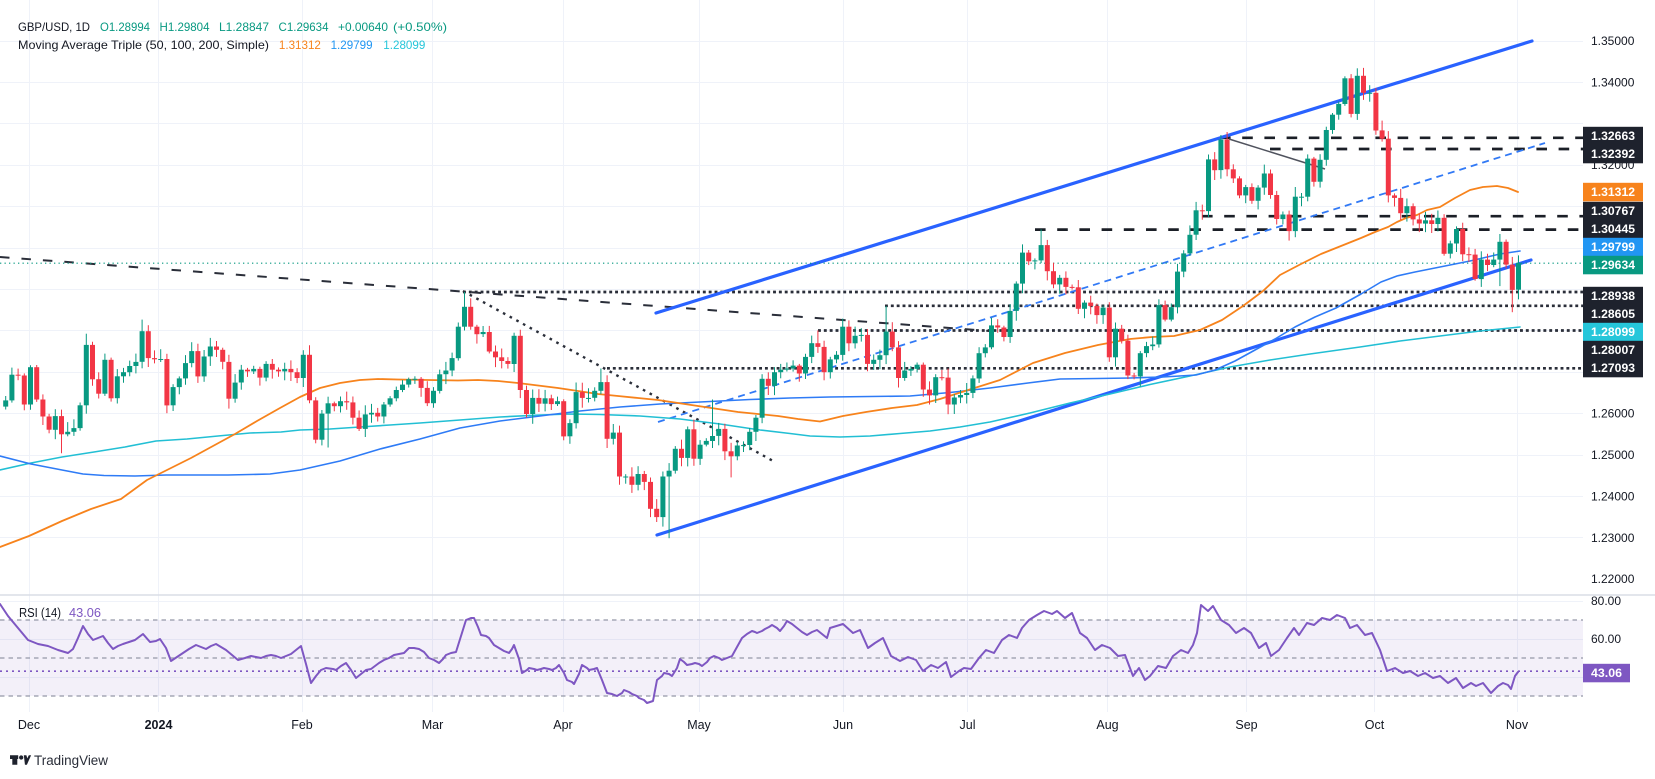  Describe the element at coordinates (185, 27) in the screenshot. I see `svg-text: H1.29804` at that location.